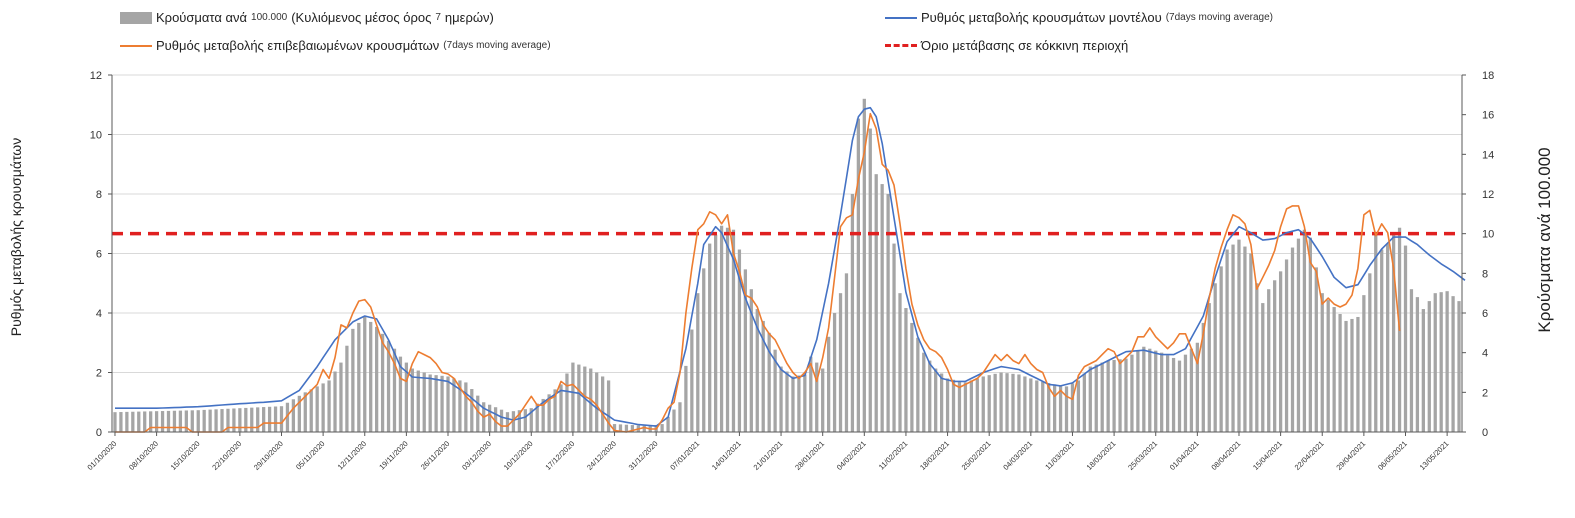 The height and width of the screenshot is (518, 1575). I want to click on left-tick-label: 8, so click(99, 195).